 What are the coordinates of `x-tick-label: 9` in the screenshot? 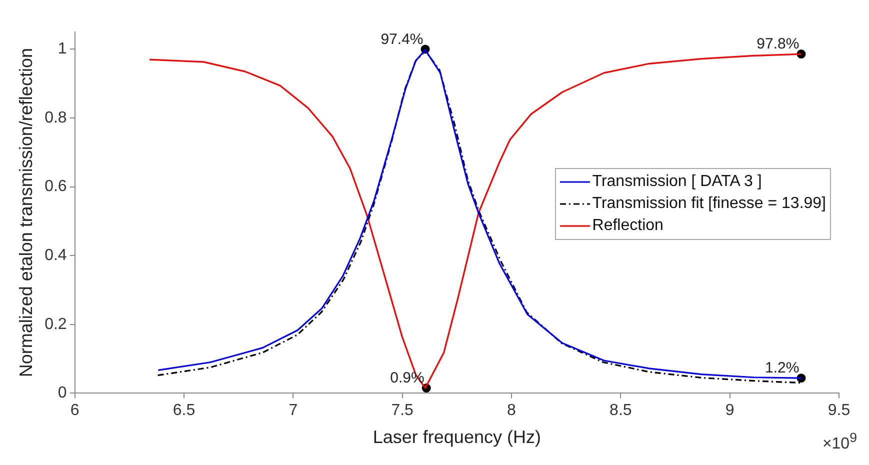 It's located at (729, 411).